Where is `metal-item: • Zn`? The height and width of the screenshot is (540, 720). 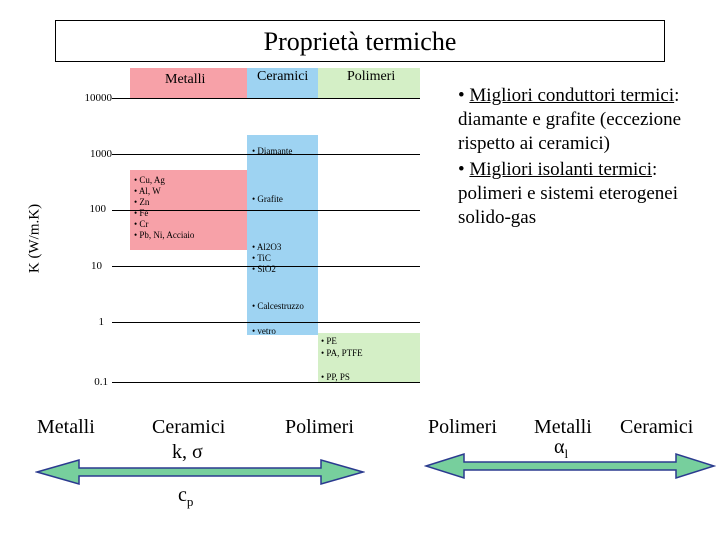 metal-item: • Zn is located at coordinates (142, 202).